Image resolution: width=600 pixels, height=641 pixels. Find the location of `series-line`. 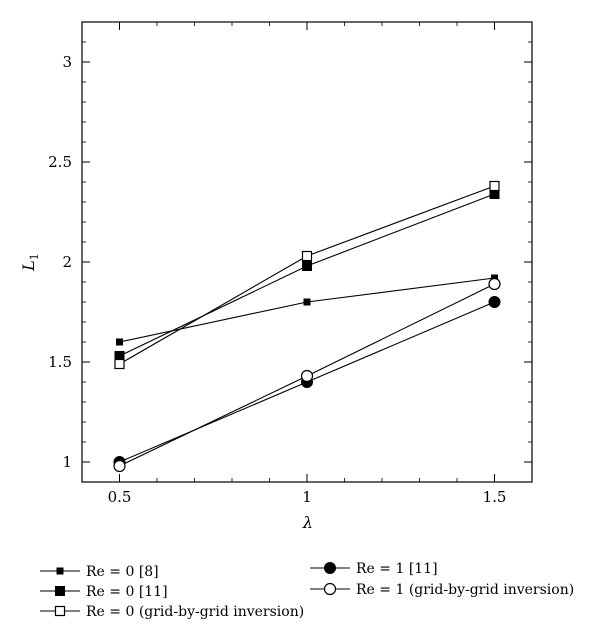

series-line is located at coordinates (307, 310).